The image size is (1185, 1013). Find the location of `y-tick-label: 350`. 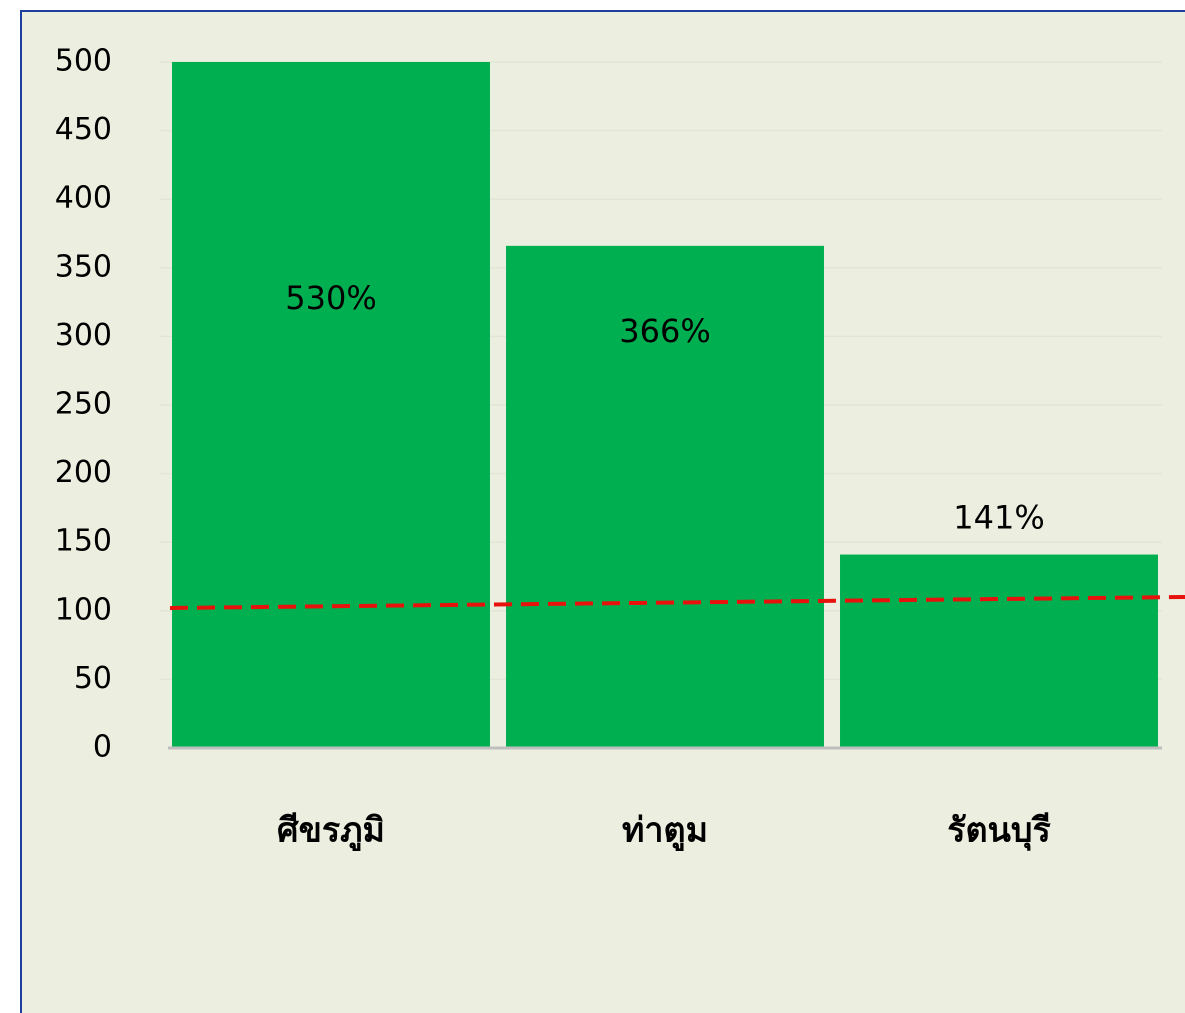

y-tick-label: 350 is located at coordinates (83, 266).